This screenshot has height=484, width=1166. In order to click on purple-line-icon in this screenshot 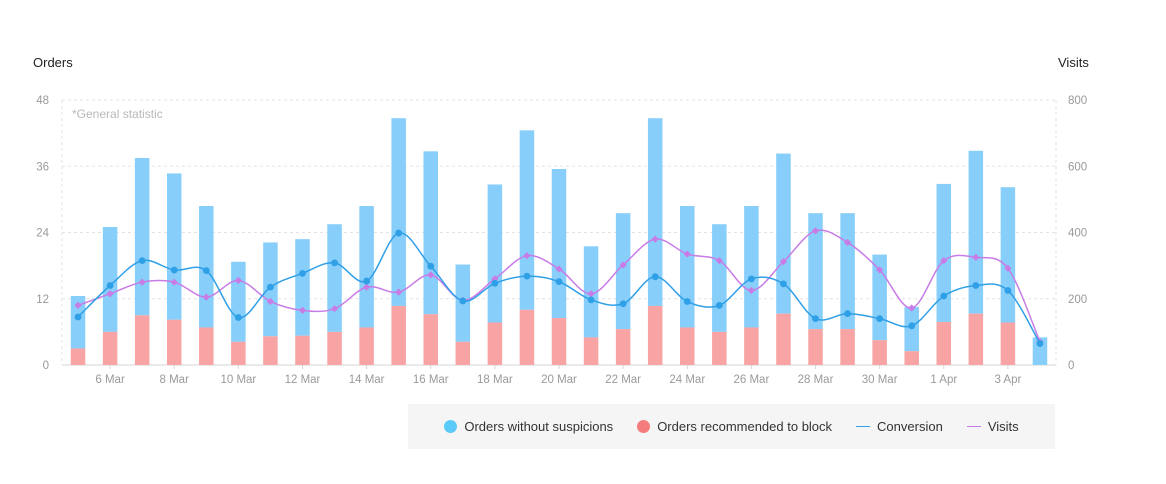, I will do `click(973, 426)`.